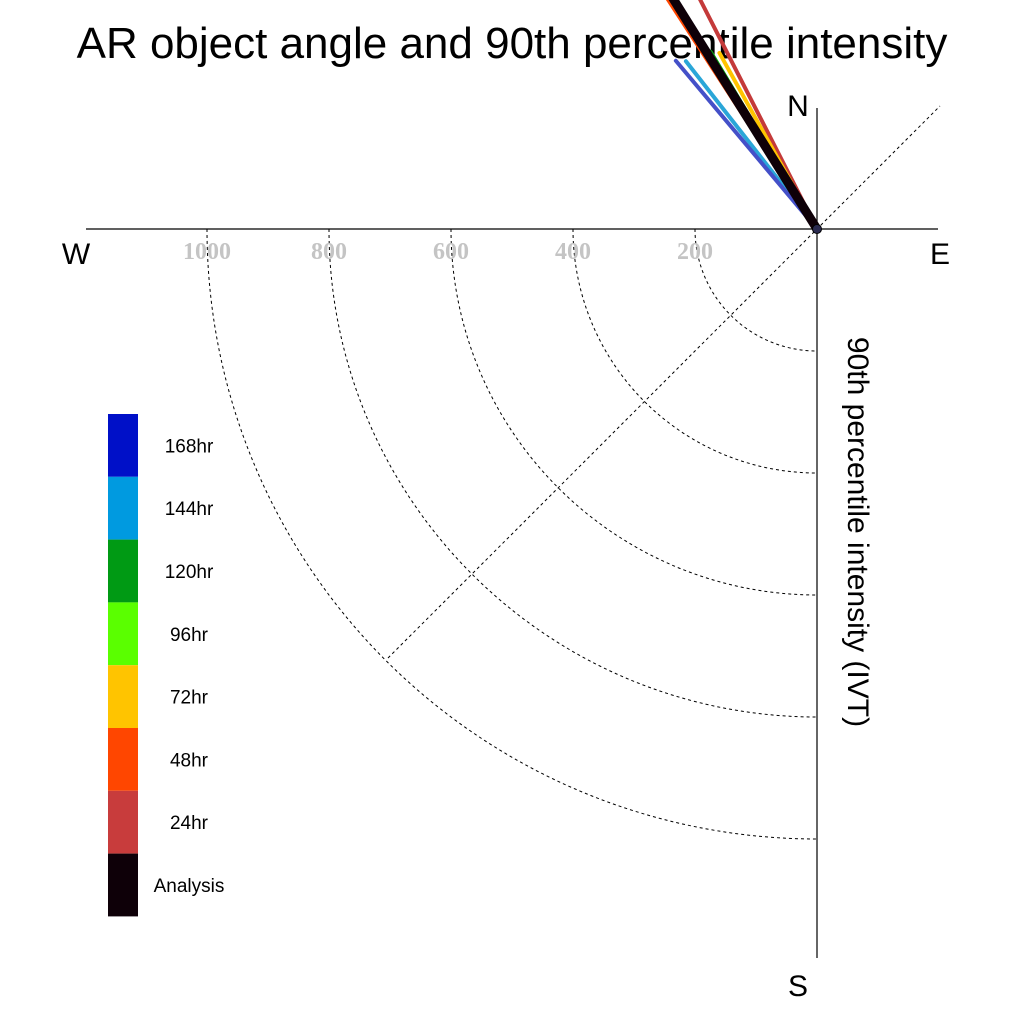  Describe the element at coordinates (695, 252) in the screenshot. I see `radial-tick-label: 200` at that location.